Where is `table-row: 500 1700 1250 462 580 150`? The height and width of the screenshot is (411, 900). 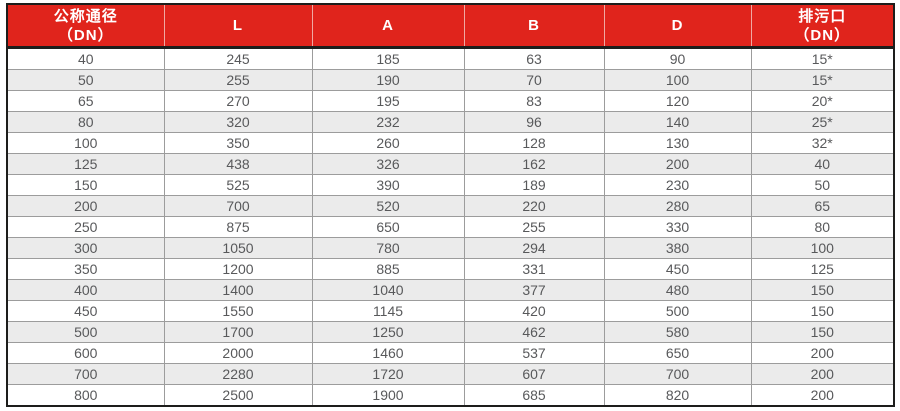
table-row: 500 1700 1250 462 580 150 is located at coordinates (450, 332).